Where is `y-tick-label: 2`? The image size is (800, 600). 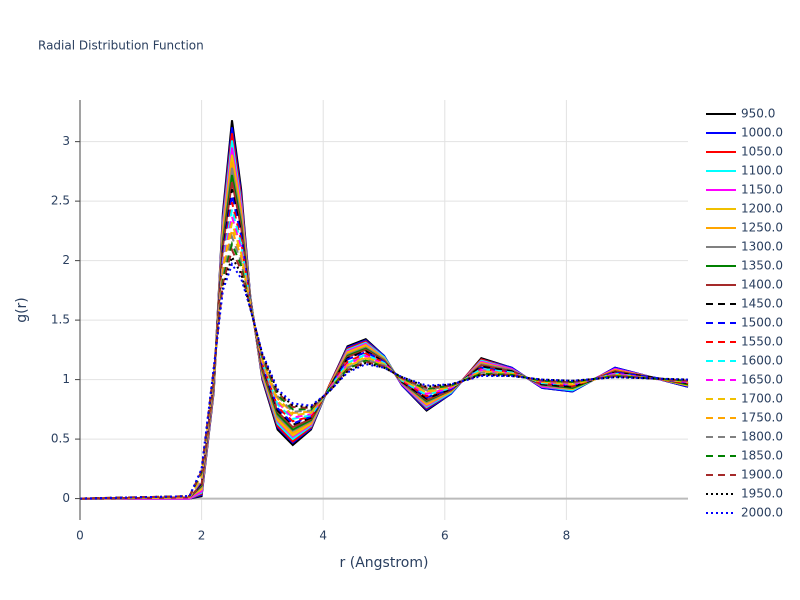 y-tick-label: 2 is located at coordinates (66, 260).